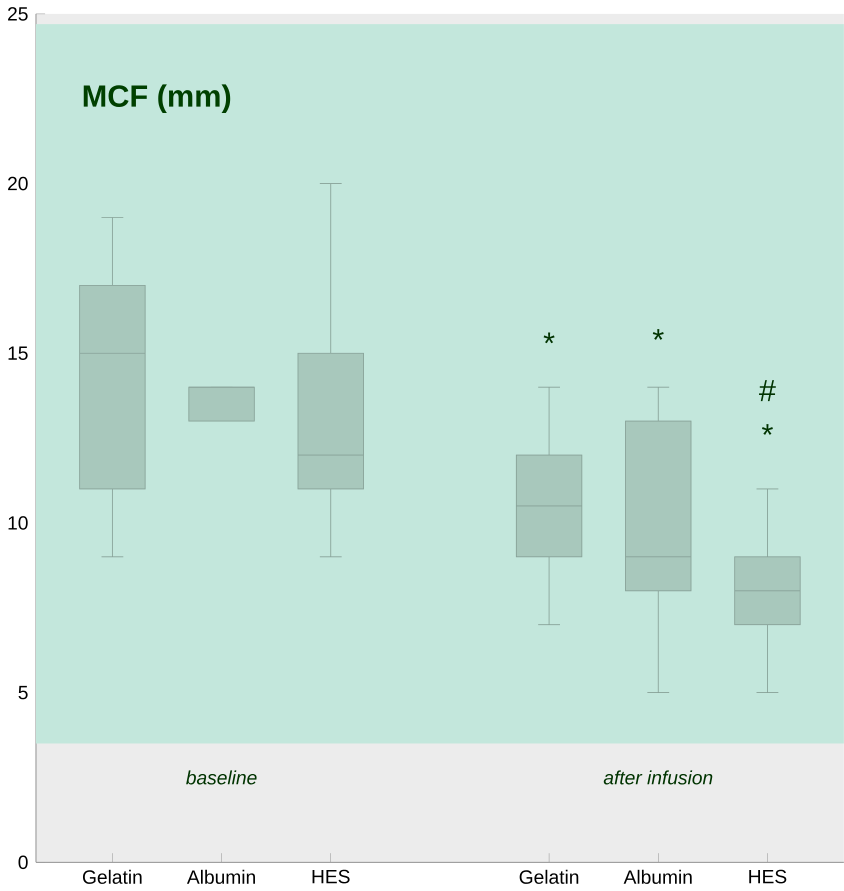 This screenshot has height=891, width=844. What do you see at coordinates (23, 862) in the screenshot?
I see `y-tick-label: 0` at bounding box center [23, 862].